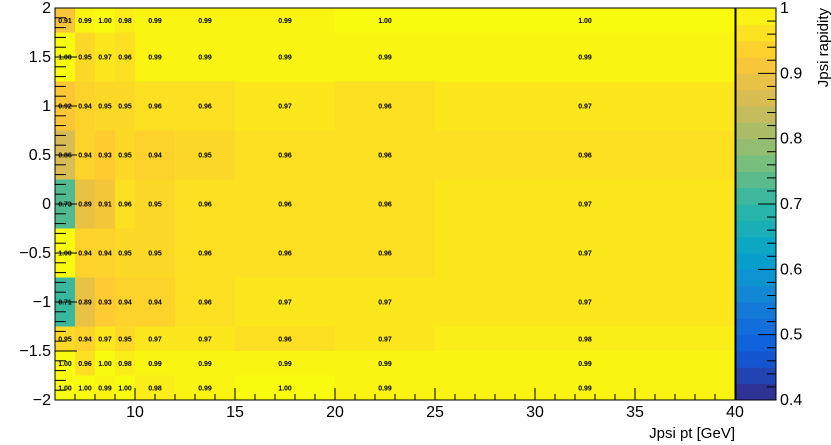  Describe the element at coordinates (823, 48) in the screenshot. I see `colorbar-title: Jpsi rapidity` at that location.